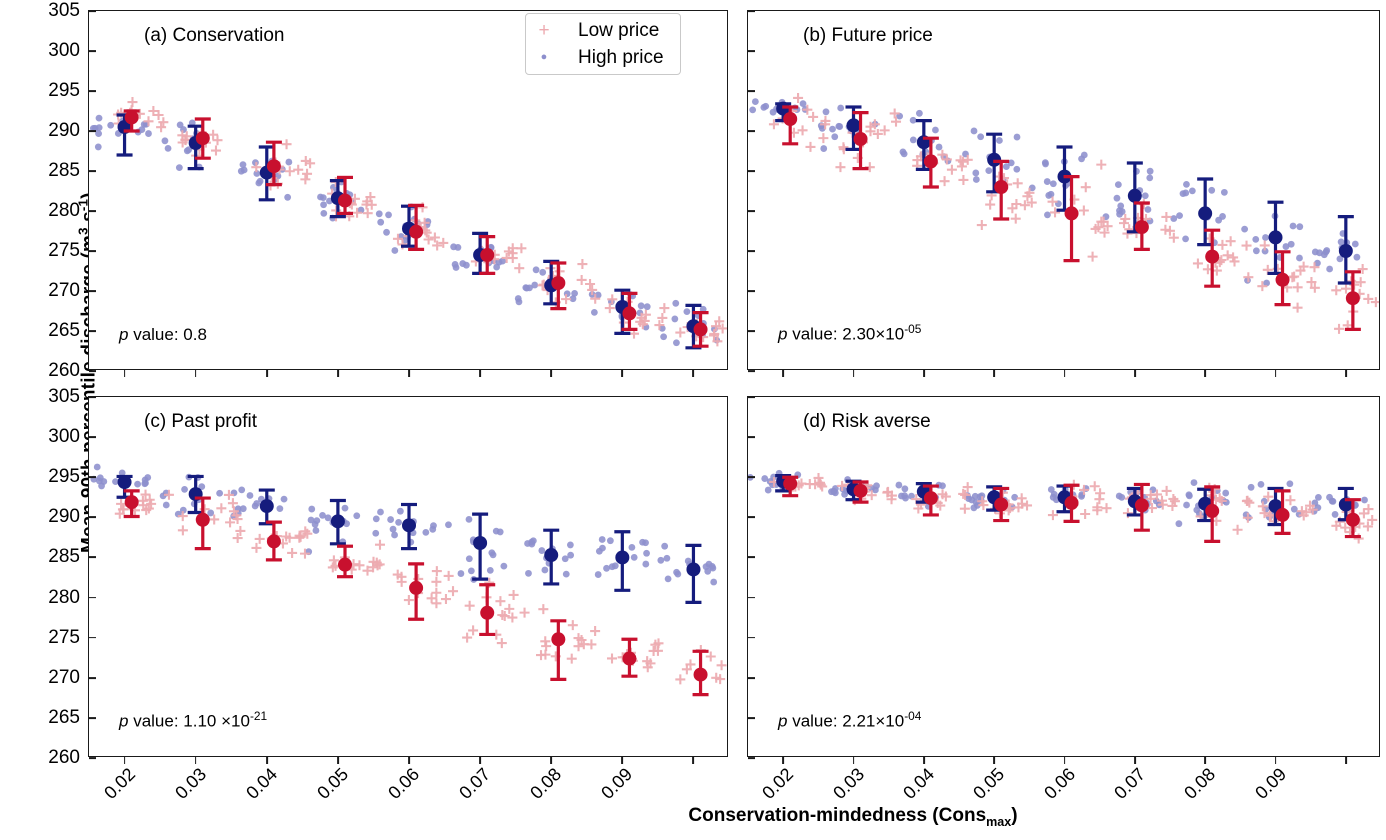  I want to click on x-tick-label-0.09: 0.09, so click(1270, 783).